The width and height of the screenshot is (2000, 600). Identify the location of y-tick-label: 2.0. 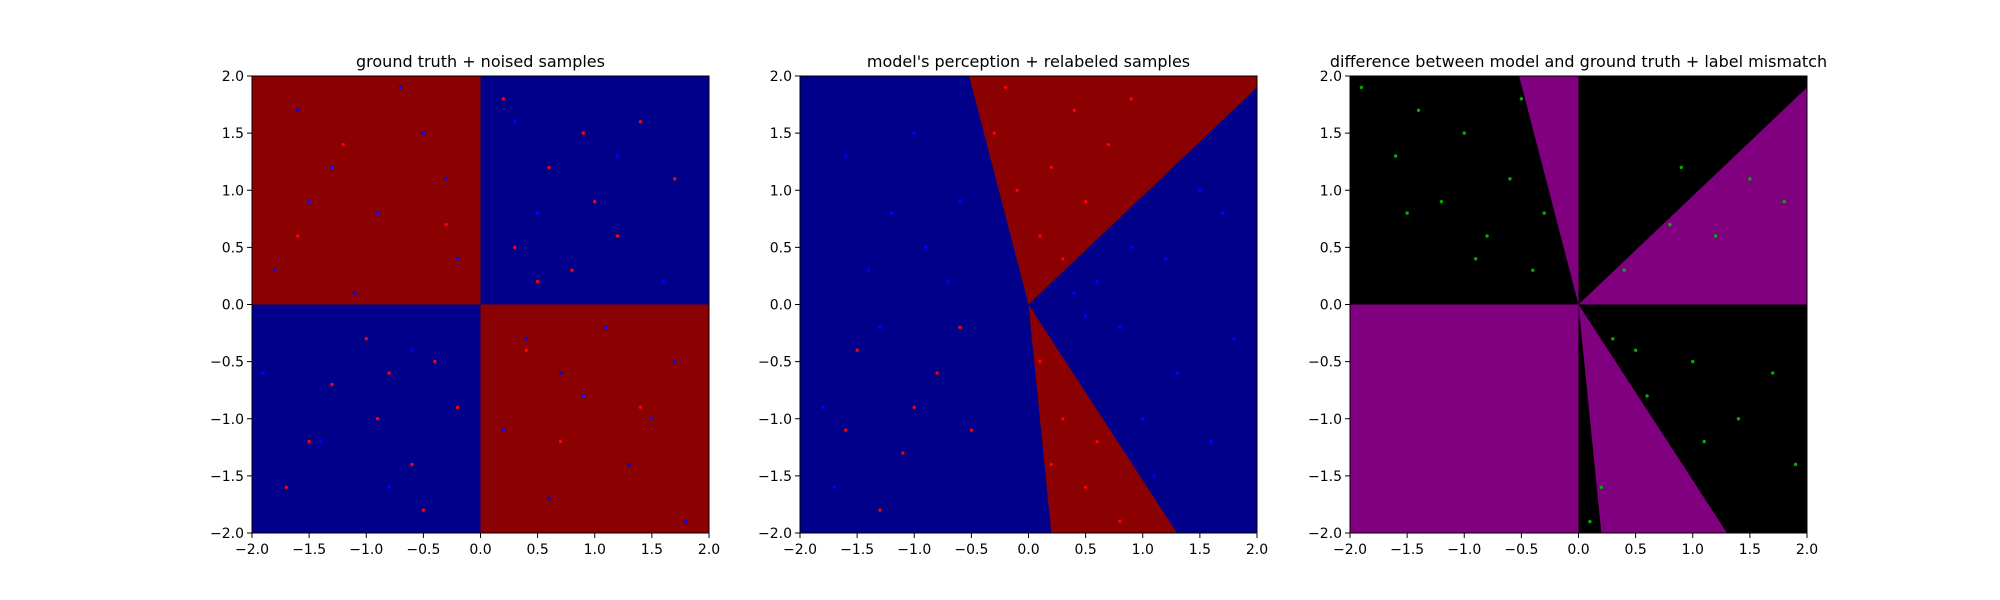
(781, 77).